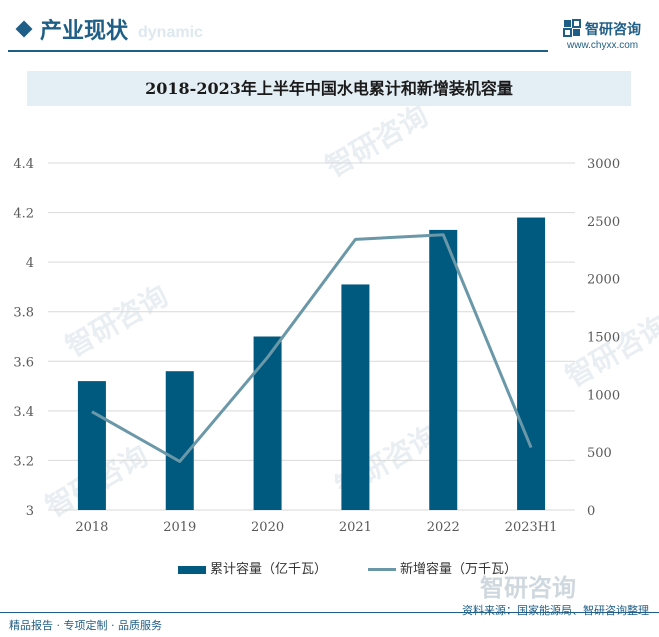  Describe the element at coordinates (329, 30) in the screenshot. I see `header: dynamic 产业现状 智研咨询 www.chyxx.com` at that location.